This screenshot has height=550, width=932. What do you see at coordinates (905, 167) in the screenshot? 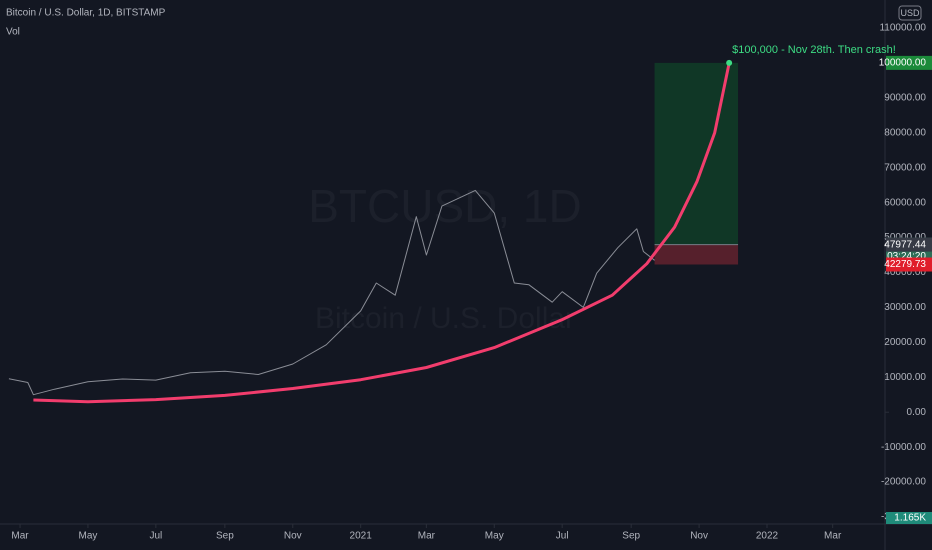
I see `y-tick-label: 70000.00` at bounding box center [905, 167].